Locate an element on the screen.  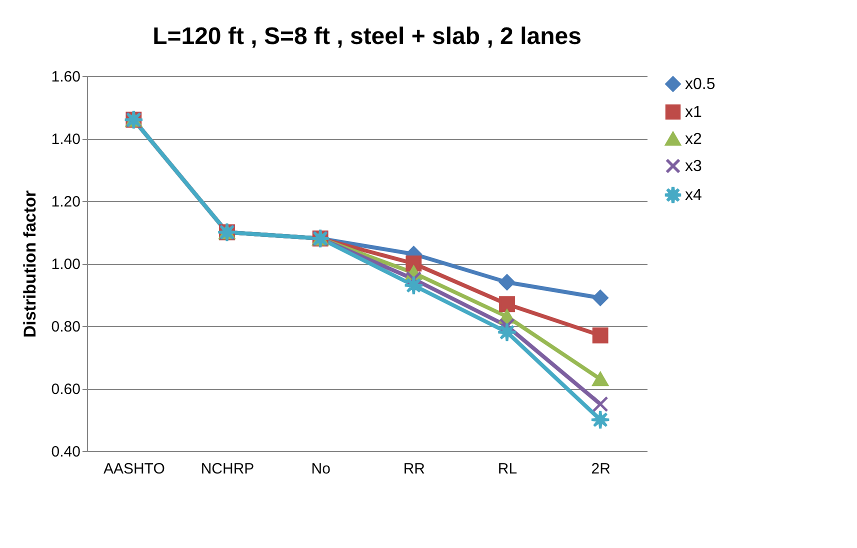
chart-title: L=120 ft , S=8 ft , steel + slab , 2 lanes is located at coordinates (367, 36).